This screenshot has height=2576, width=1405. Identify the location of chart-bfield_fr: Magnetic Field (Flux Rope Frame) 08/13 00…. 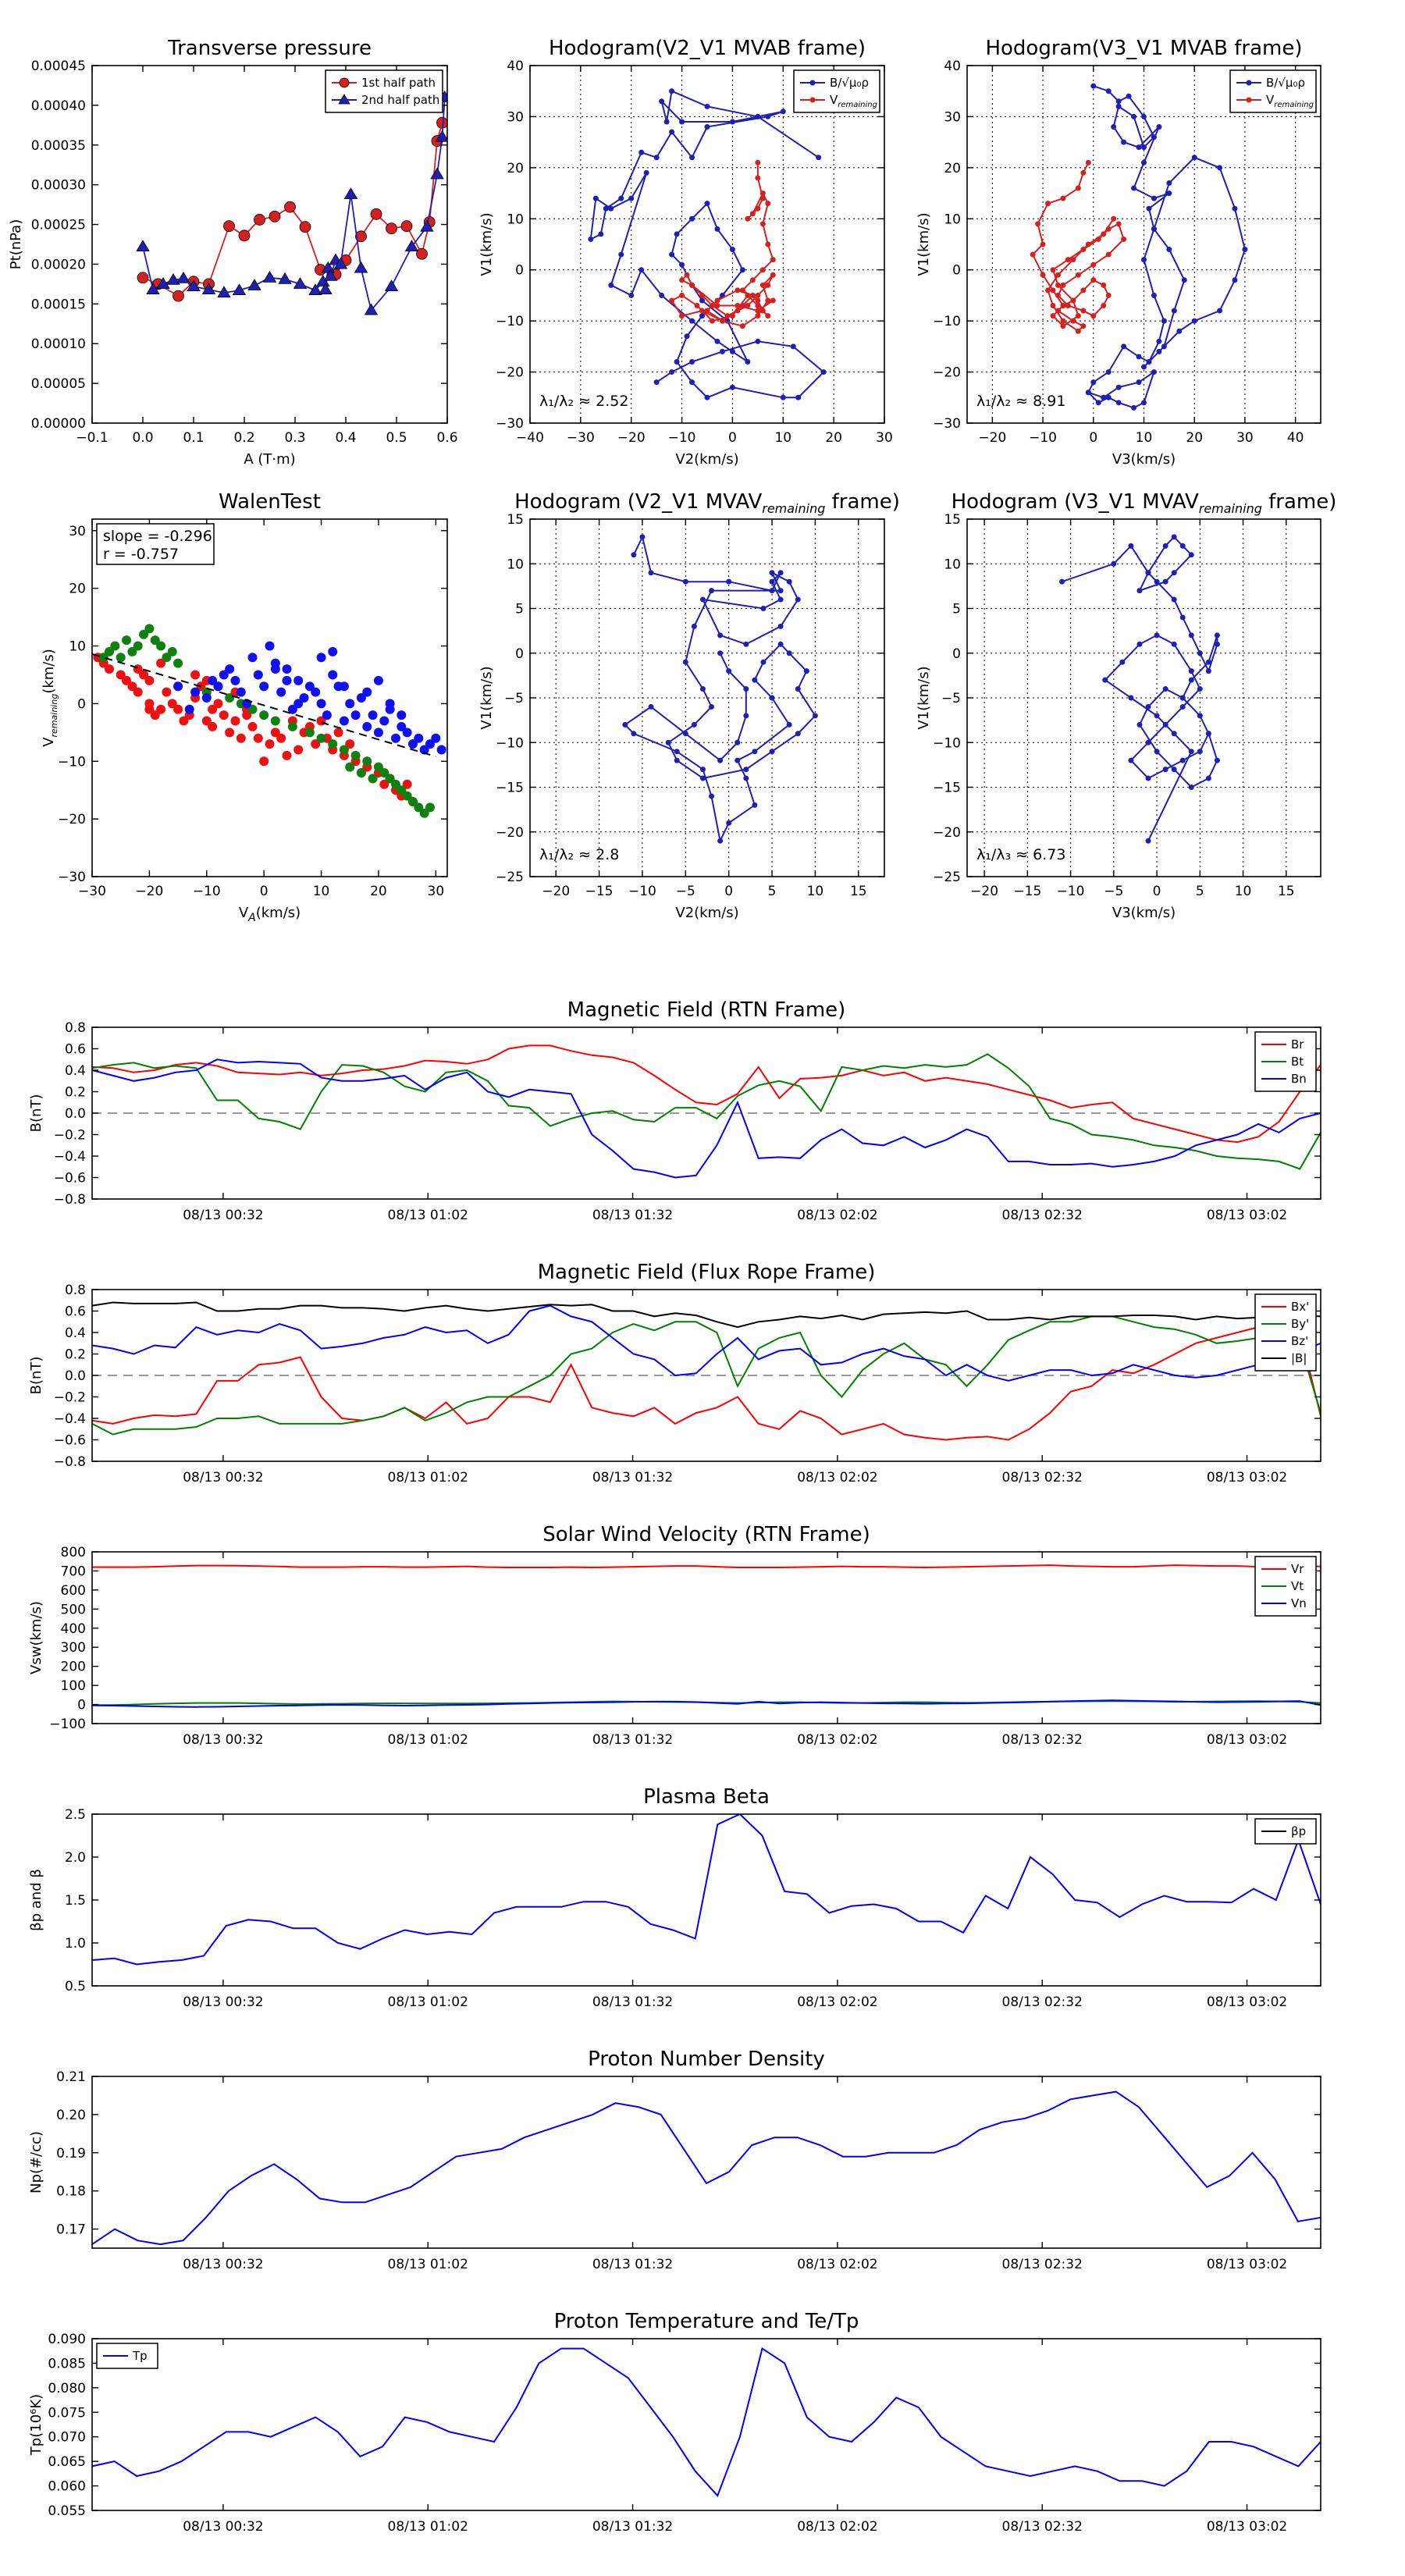
(675, 1373).